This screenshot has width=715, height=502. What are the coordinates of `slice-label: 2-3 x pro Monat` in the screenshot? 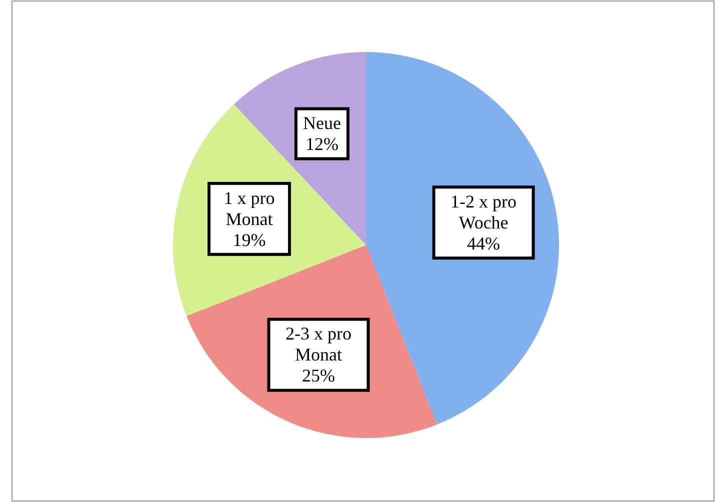 It's located at (318, 344).